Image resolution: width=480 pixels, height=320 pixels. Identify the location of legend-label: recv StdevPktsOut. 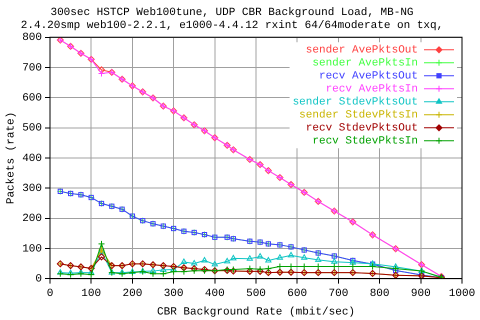
(362, 128).